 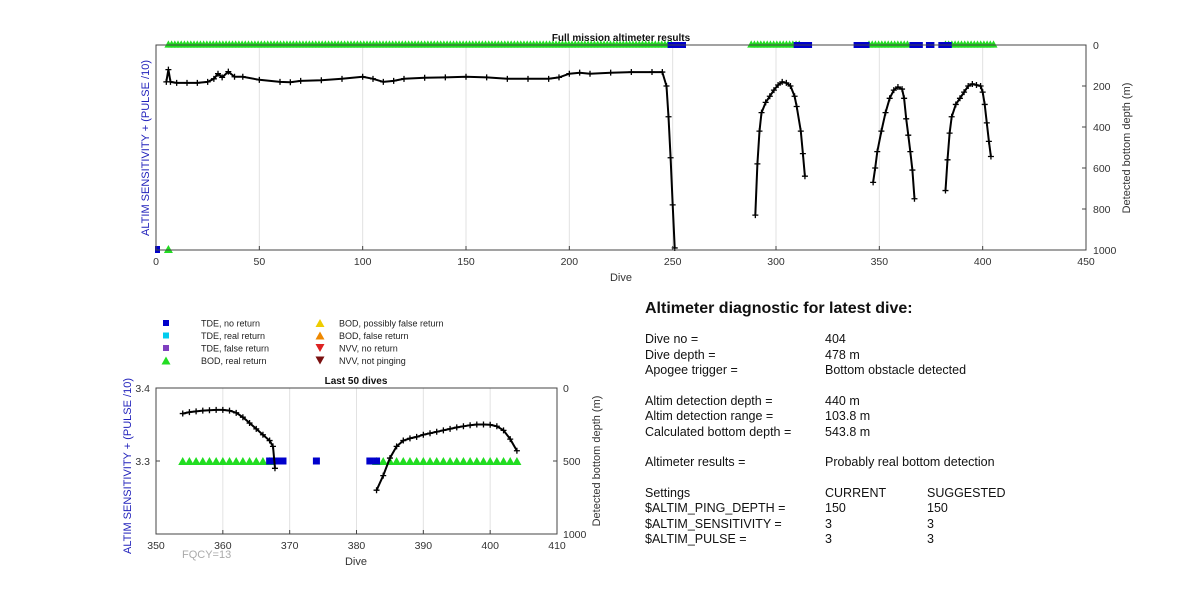 What do you see at coordinates (842, 400) in the screenshot?
I see `altim-detection-depth-value: 440 m` at bounding box center [842, 400].